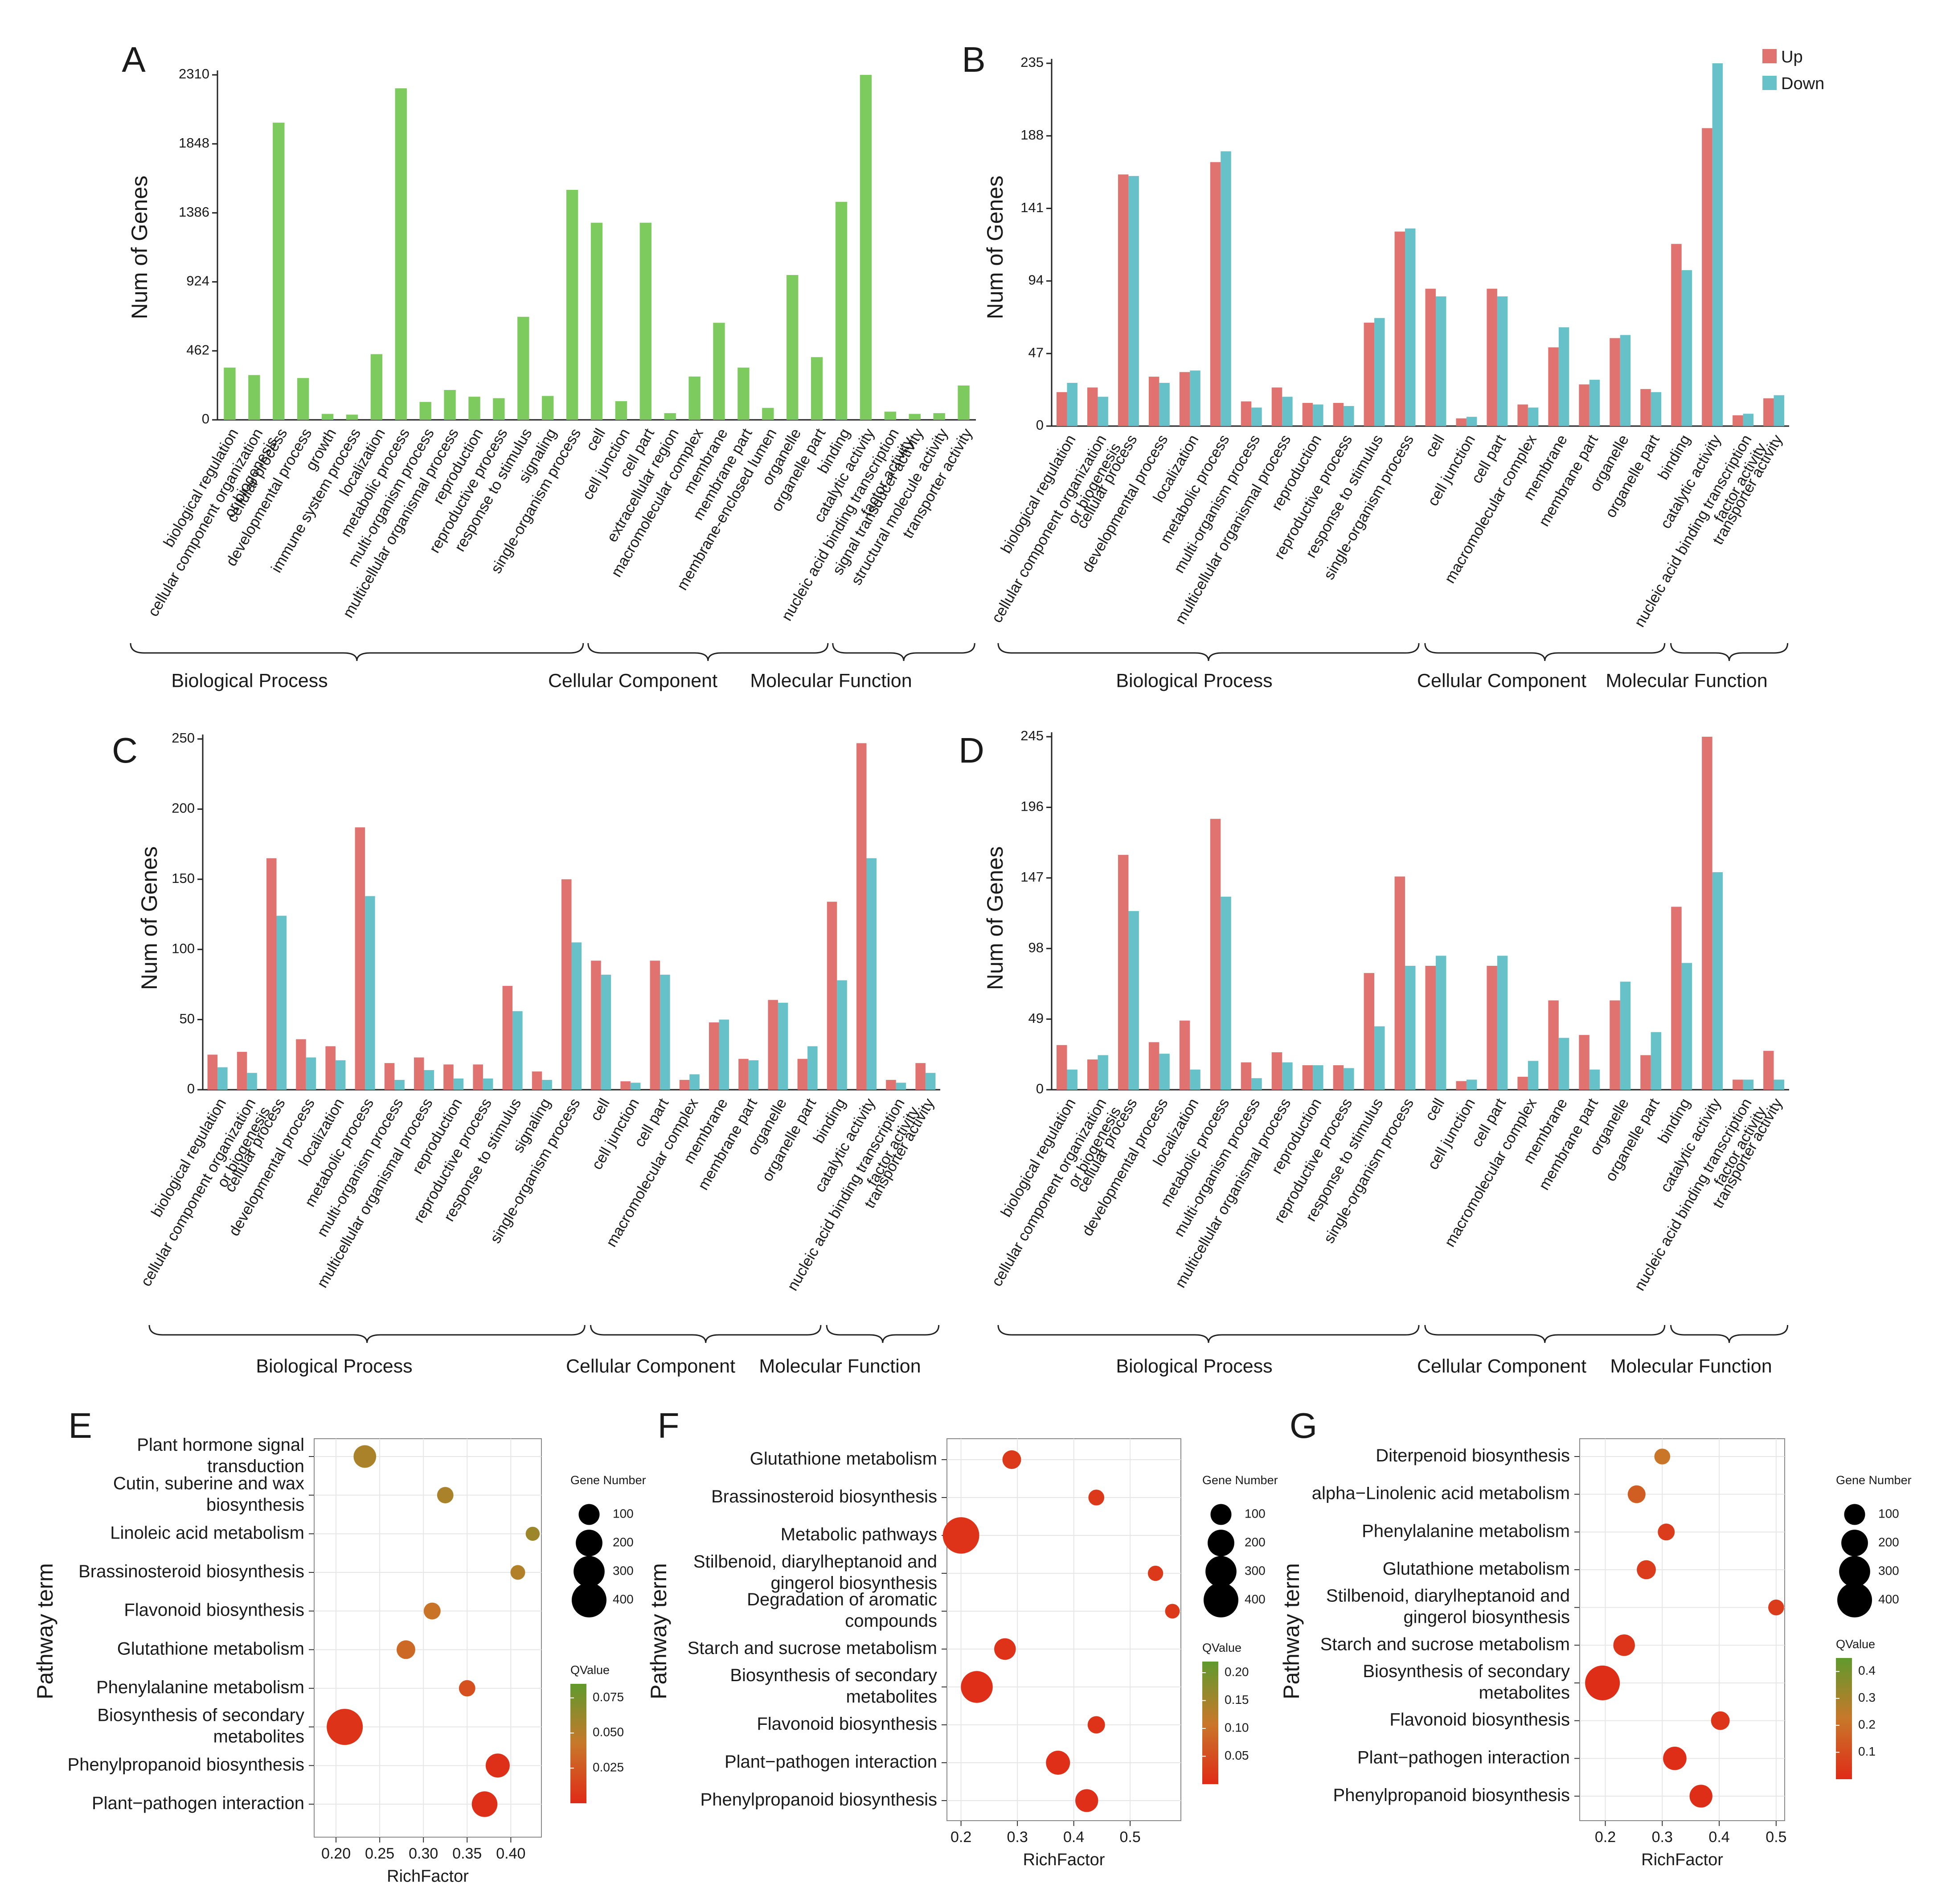 The image size is (1950, 1904). I want to click on size-legend-label: 300, so click(623, 1570).